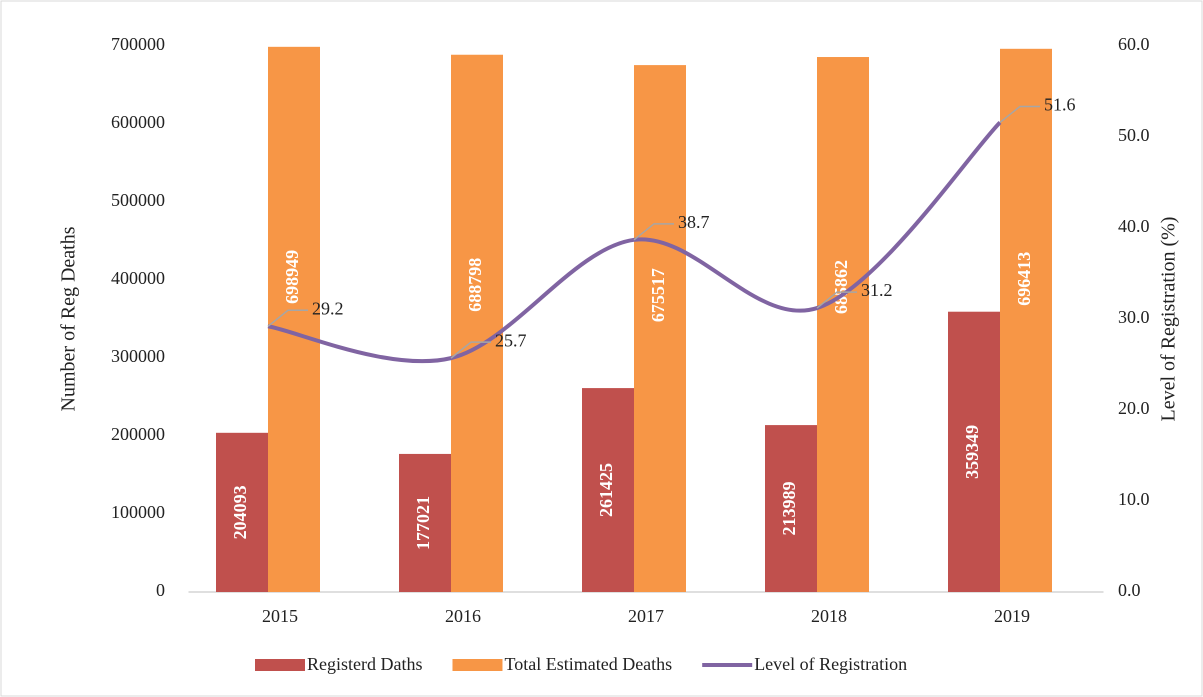 This screenshot has width=1203, height=697. Describe the element at coordinates (364, 664) in the screenshot. I see `legend-label: Registerd Daths` at that location.